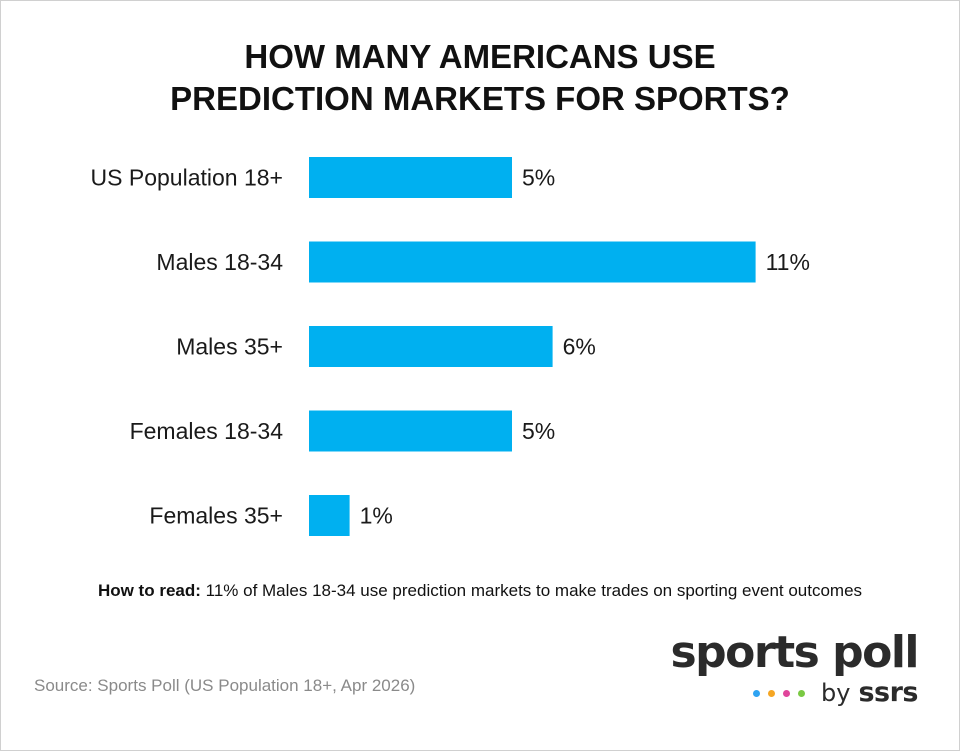  I want to click on logo-byline: by ssrs, so click(835, 693).